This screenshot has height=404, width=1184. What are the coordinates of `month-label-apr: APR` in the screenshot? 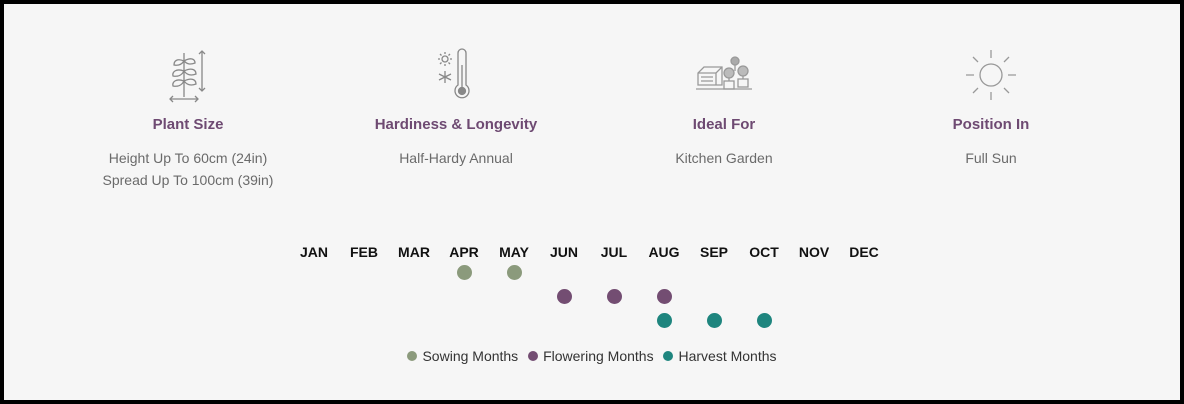 It's located at (464, 252).